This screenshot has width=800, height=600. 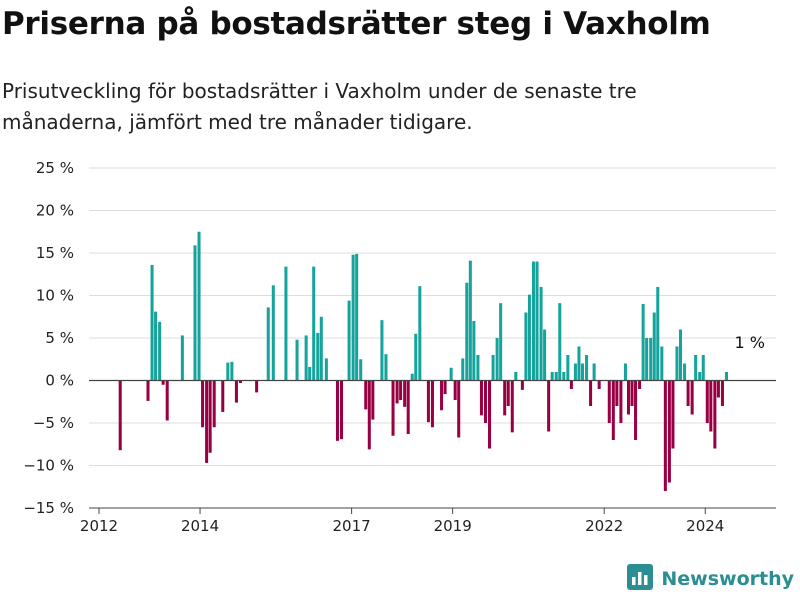 I want to click on brand-name: Newsworthy, so click(x=727, y=579).